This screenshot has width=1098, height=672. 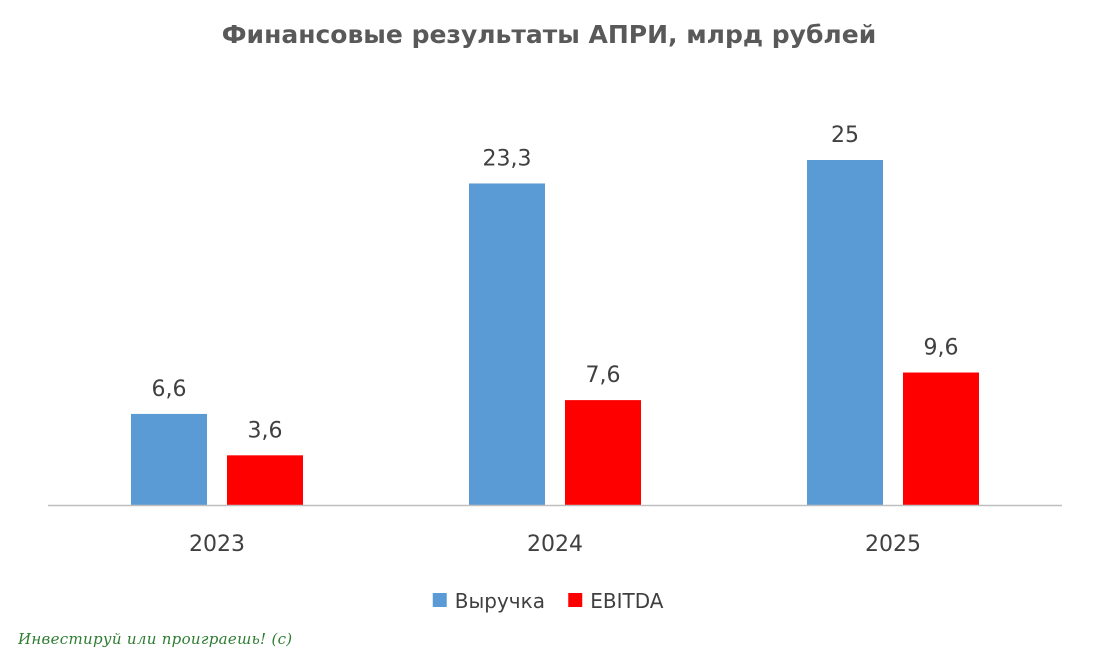 What do you see at coordinates (265, 430) in the screenshot?
I see `data-label-ebitda-2023: 3,6` at bounding box center [265, 430].